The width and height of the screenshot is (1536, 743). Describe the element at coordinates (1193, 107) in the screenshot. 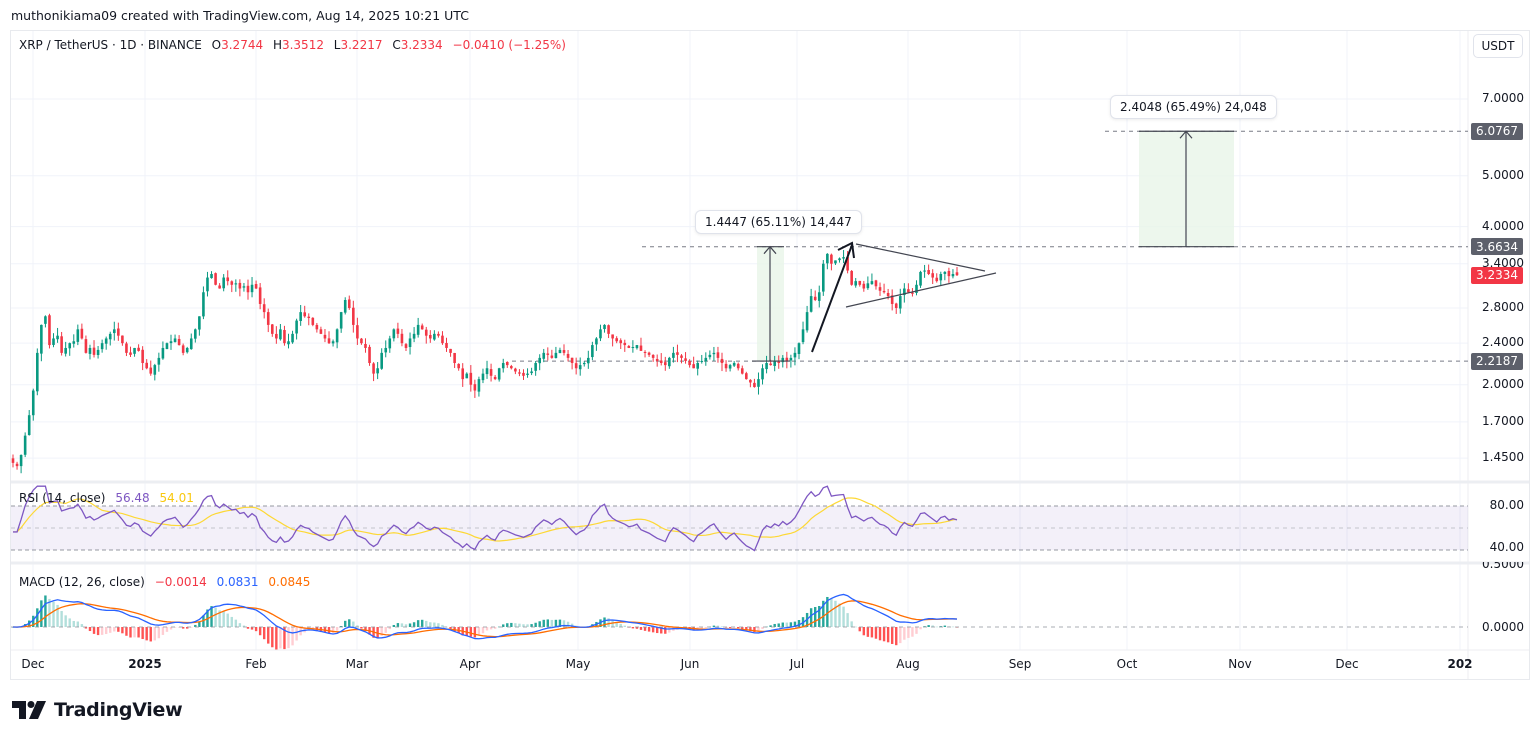

I see `measure-label-2: 2.4048 (65.49%) 24,048` at that location.